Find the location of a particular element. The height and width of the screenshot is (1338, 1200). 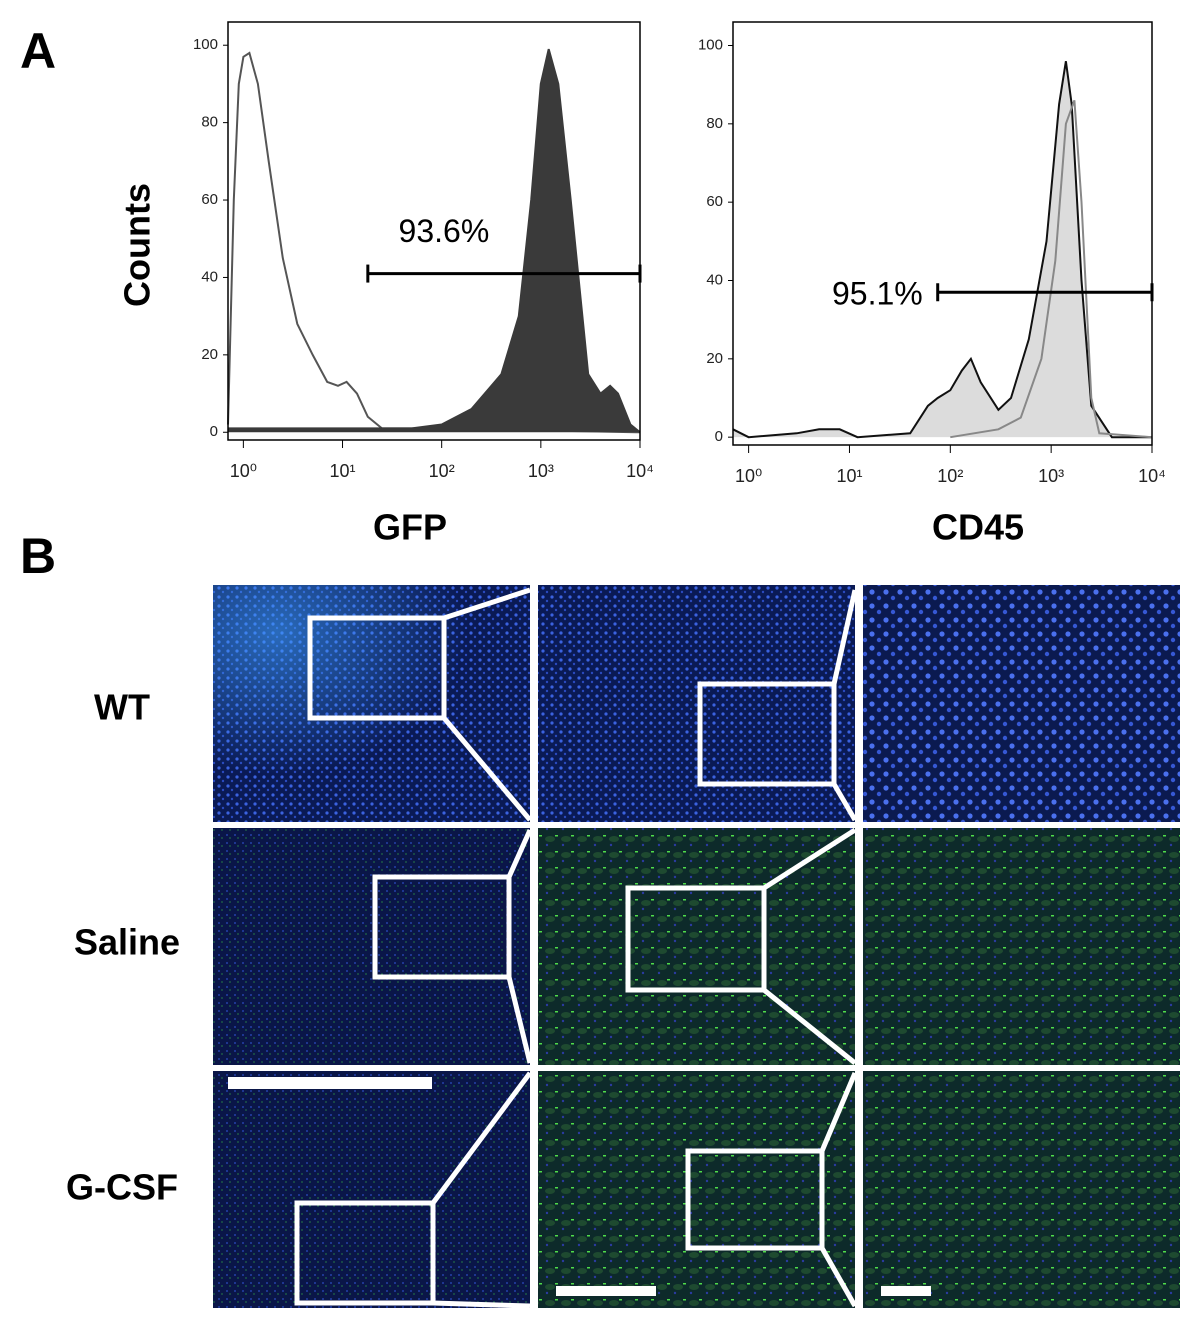

y-axis-label: Counts is located at coordinates (137, 245).